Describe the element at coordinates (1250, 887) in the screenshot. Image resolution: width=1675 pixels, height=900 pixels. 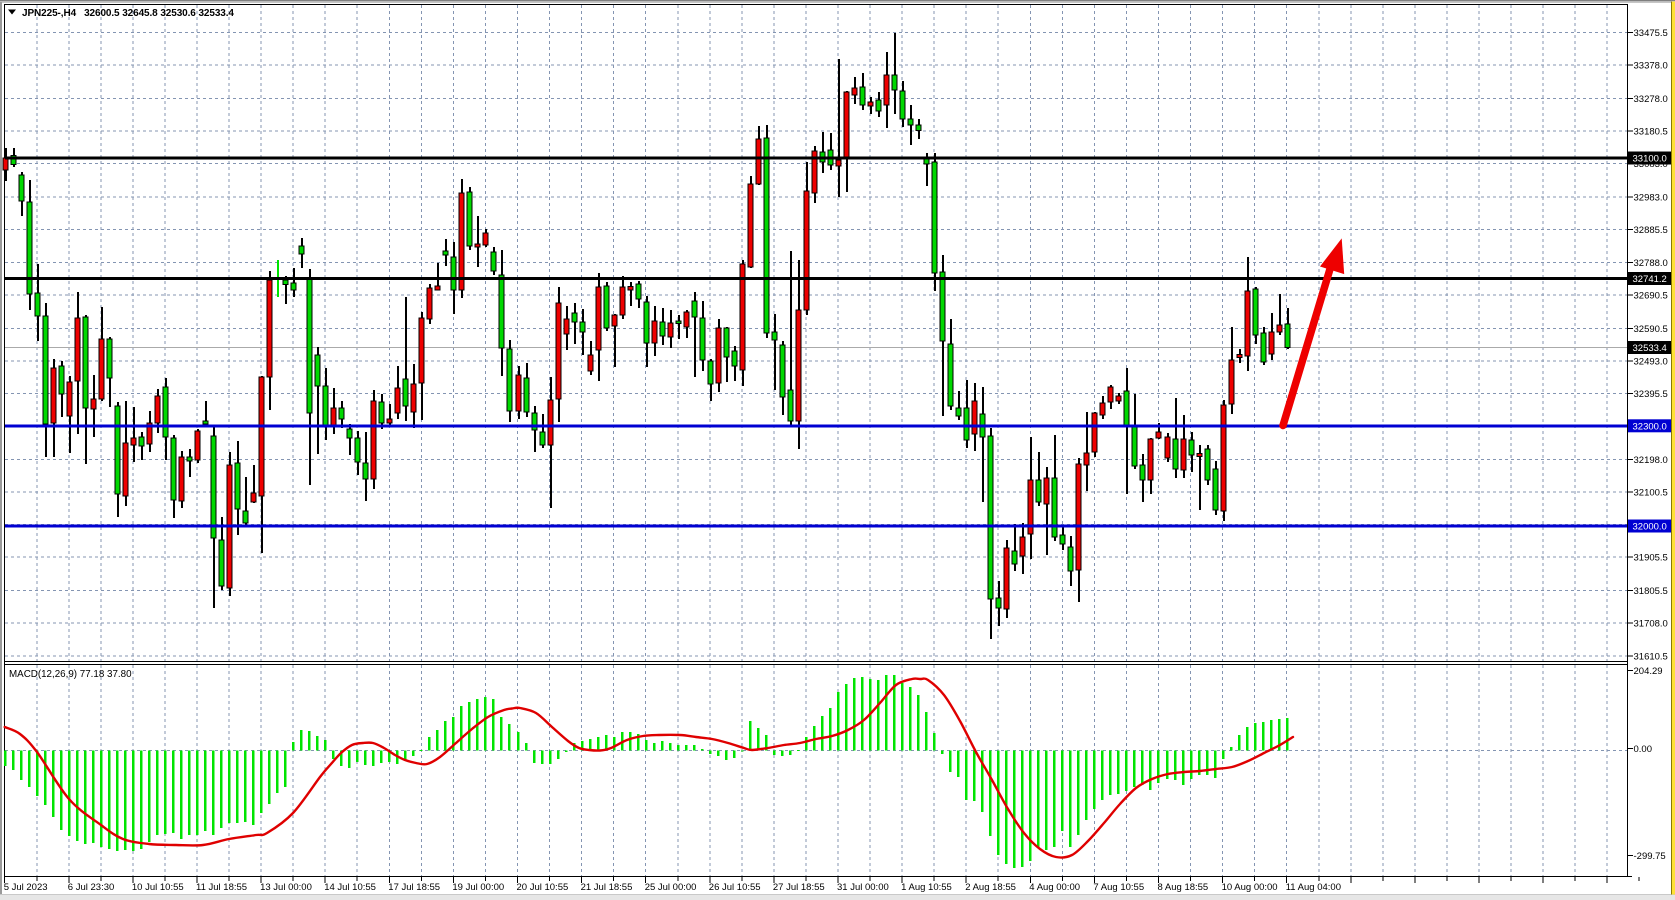
I see `svg-text: 10 Aug 00:00` at that location.